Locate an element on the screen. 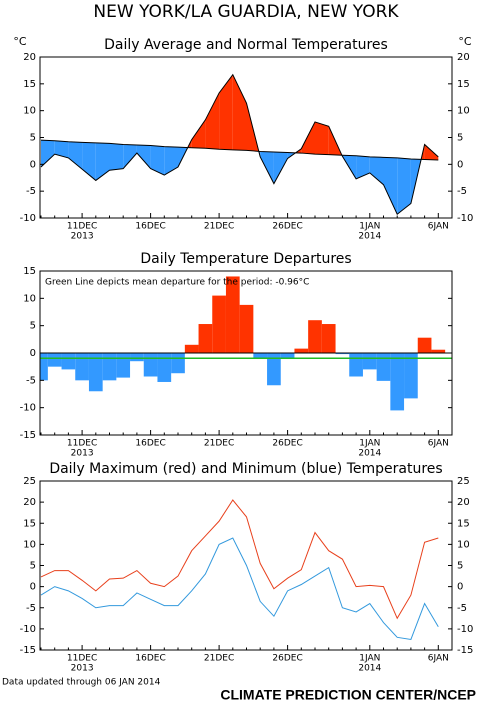  y-tick-label-right: 15 is located at coordinates (463, 523).